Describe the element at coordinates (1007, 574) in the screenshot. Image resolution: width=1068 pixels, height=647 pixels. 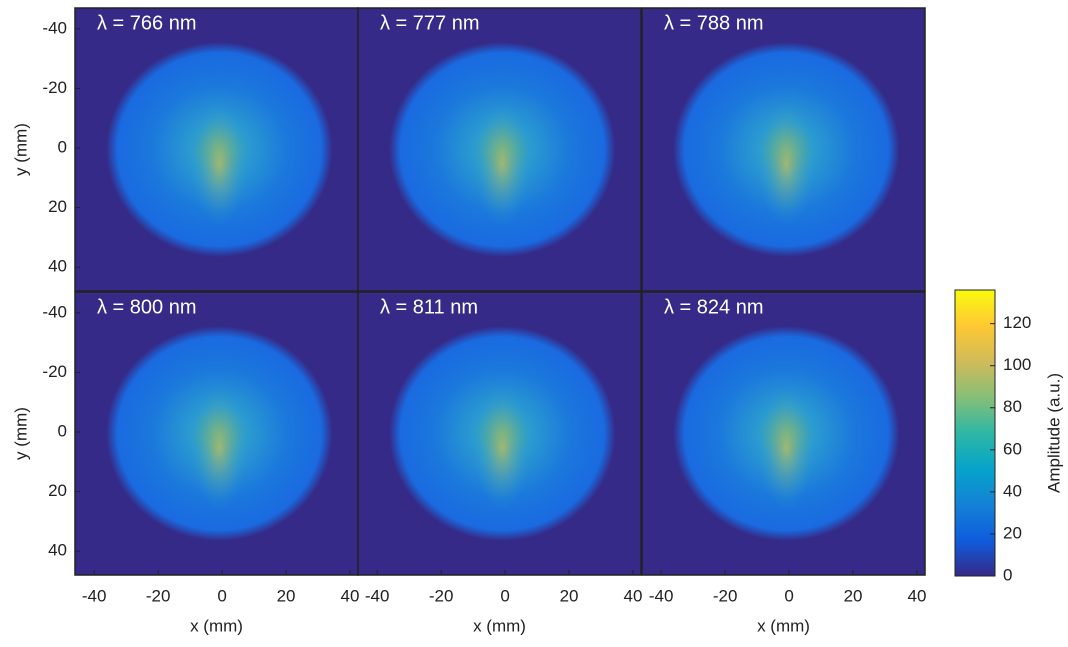
I see `colorbar-tick-label: 0` at that location.